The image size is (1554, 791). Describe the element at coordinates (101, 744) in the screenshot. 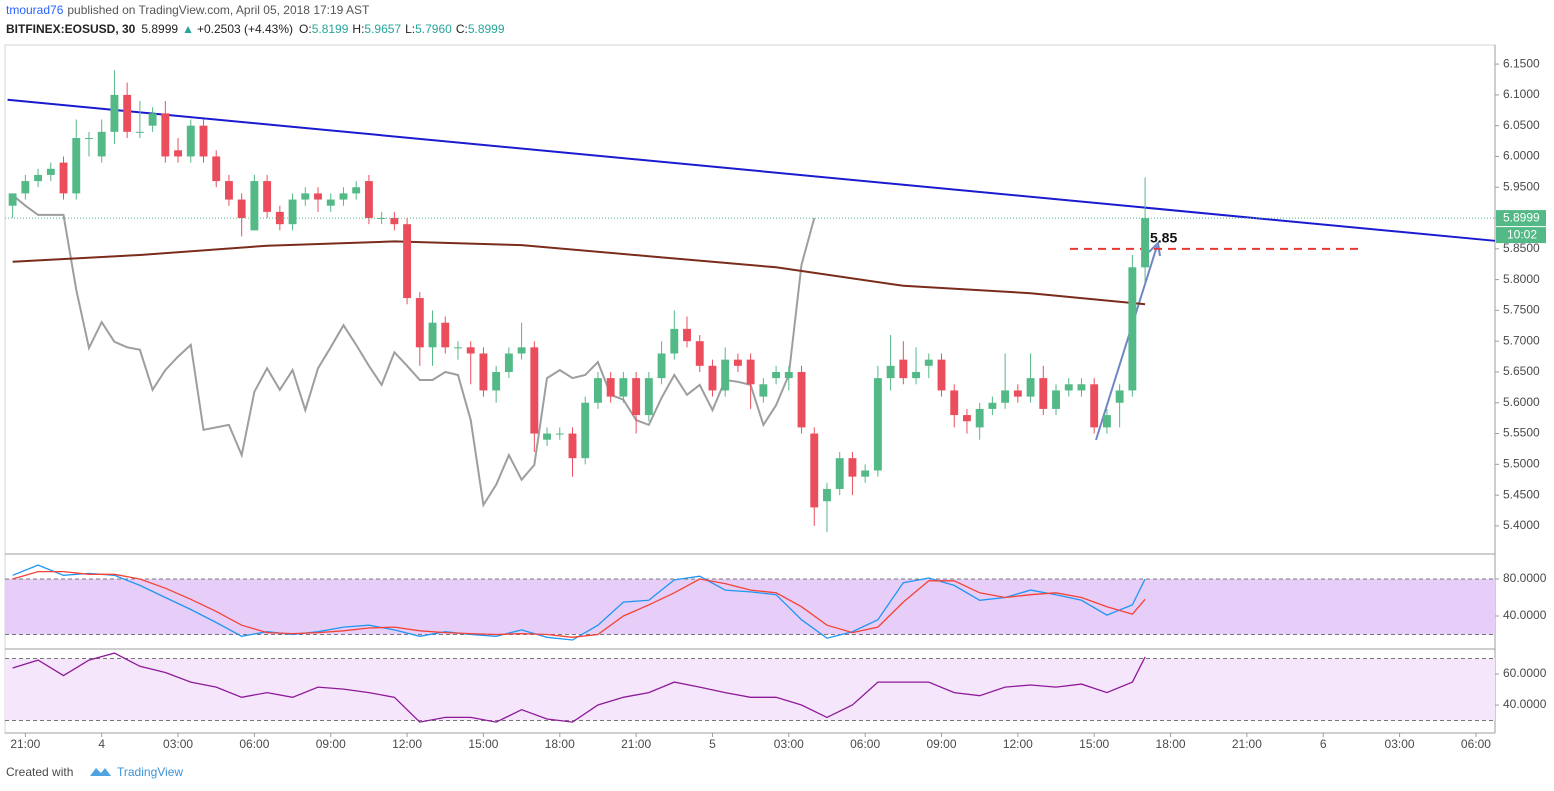

I see `x-tick-label: 4` at that location.